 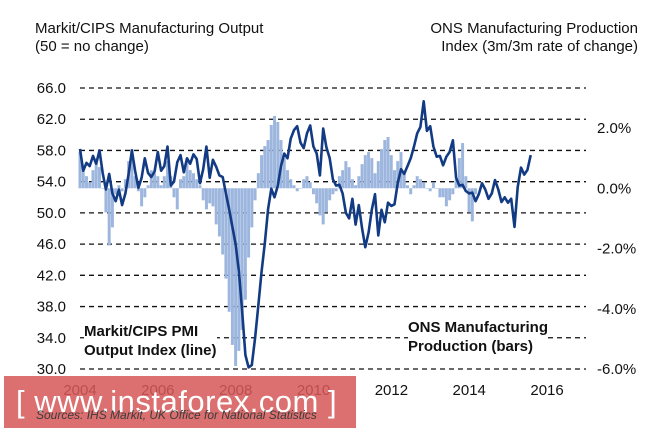 What do you see at coordinates (616, 309) in the screenshot?
I see `right-tick-label: -4.0%` at bounding box center [616, 309].